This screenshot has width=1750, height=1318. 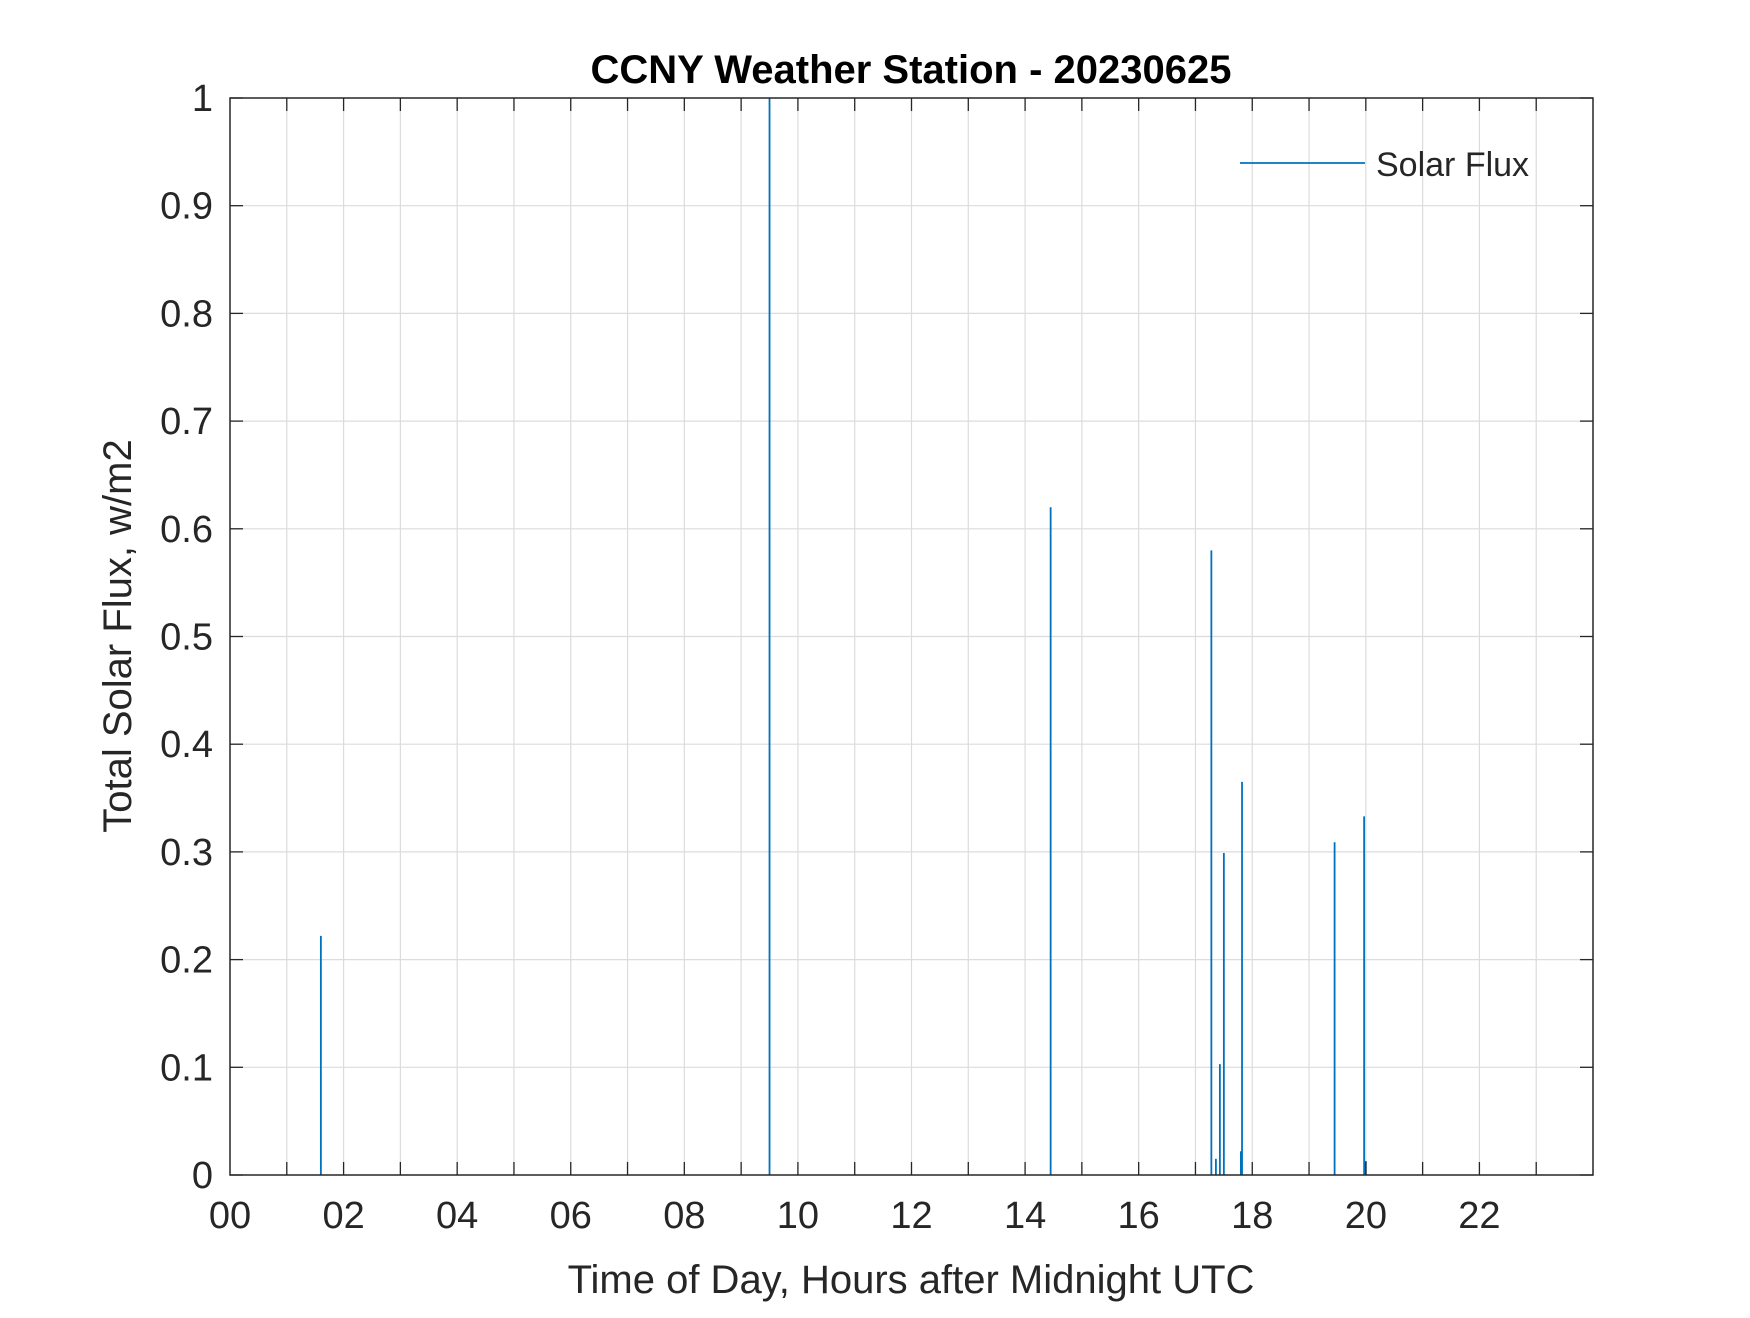 What do you see at coordinates (186, 961) in the screenshot?
I see `y-tick-label: 0.2` at bounding box center [186, 961].